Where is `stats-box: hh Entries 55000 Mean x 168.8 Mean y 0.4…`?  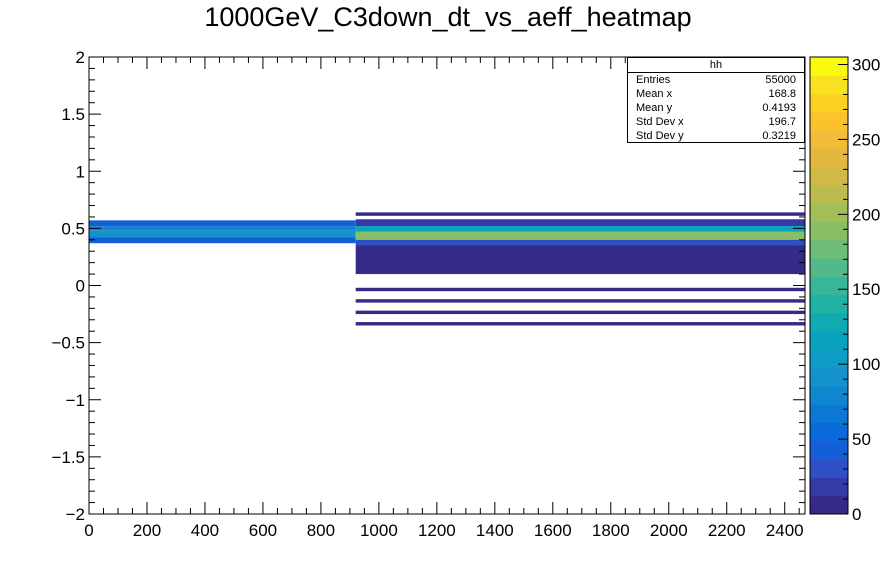 stats-box: hh Entries 55000 Mean x 168.8 Mean y 0.4… is located at coordinates (716, 100).